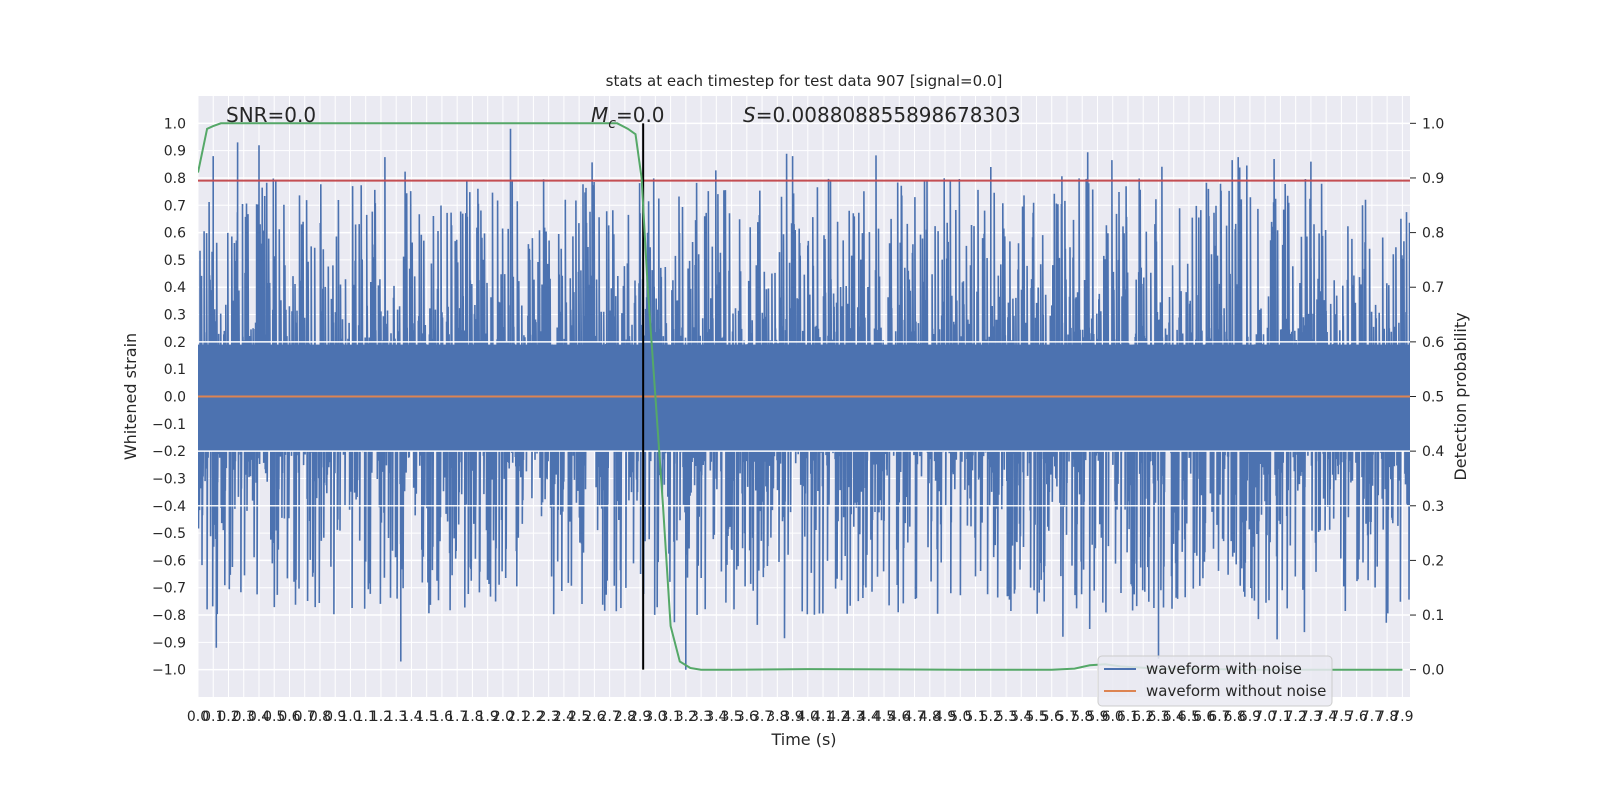 The width and height of the screenshot is (1600, 804). What do you see at coordinates (747, 717) in the screenshot?
I see `x-tick-label: 3.6` at bounding box center [747, 717].